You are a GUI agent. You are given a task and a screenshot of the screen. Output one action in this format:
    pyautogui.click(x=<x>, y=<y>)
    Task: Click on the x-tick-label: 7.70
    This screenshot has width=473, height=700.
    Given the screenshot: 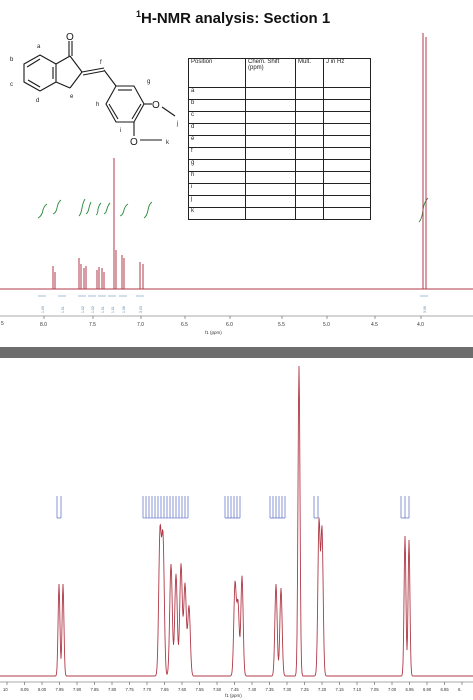 What is the action you would take?
    pyautogui.click(x=147, y=689)
    